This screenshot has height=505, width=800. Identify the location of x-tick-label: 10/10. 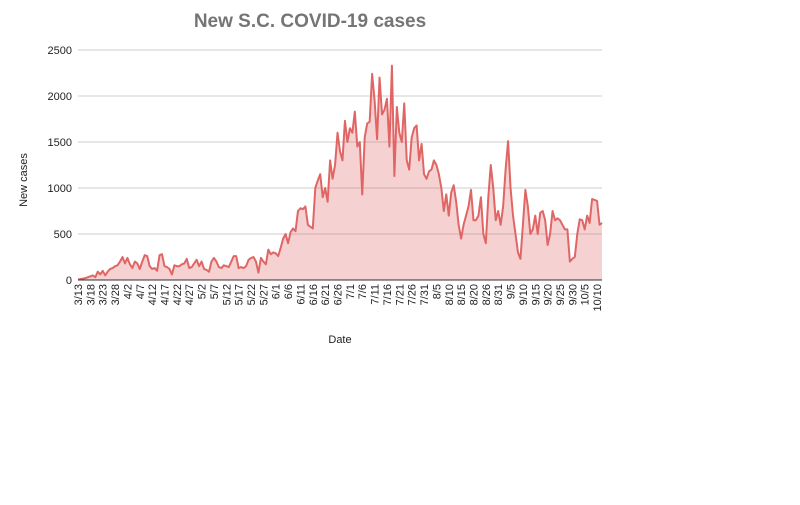
(598, 298).